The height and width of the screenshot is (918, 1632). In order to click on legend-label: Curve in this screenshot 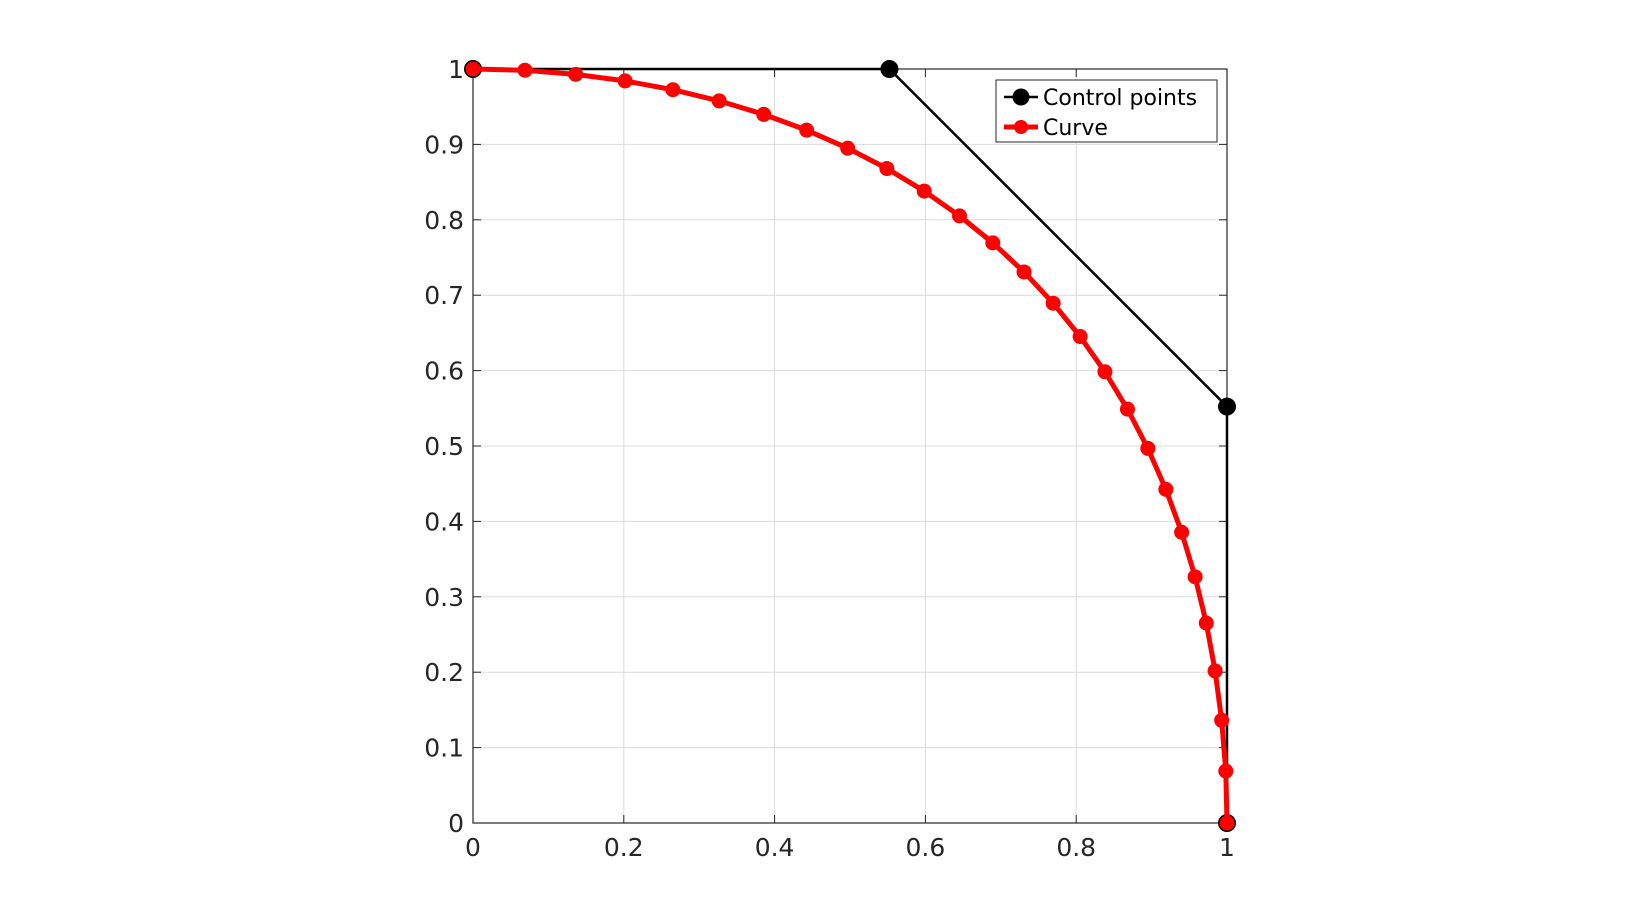, I will do `click(1075, 128)`.